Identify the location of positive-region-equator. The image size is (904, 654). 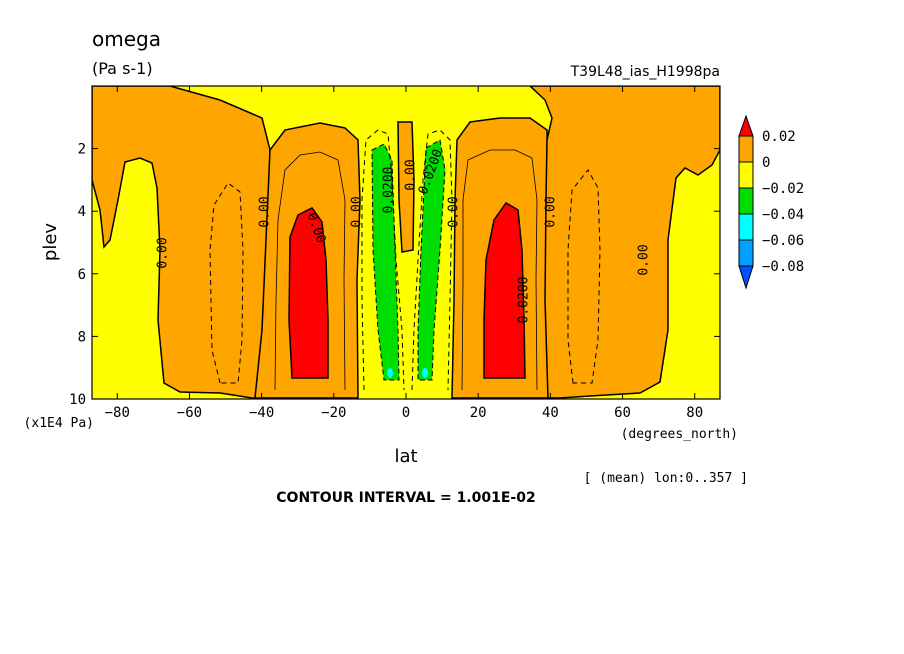
(406, 187).